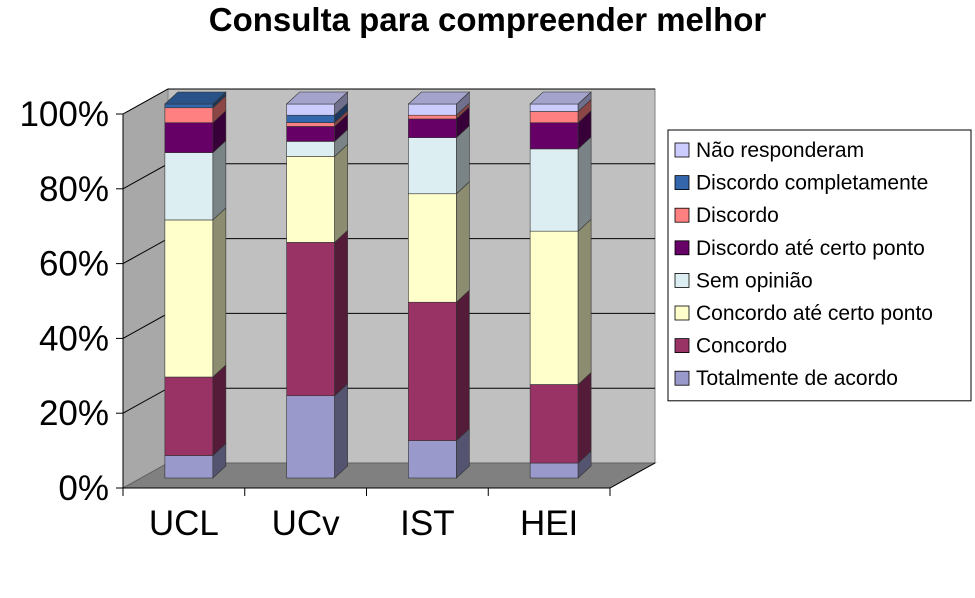 This screenshot has height=598, width=975. Describe the element at coordinates (487, 19) in the screenshot. I see `chart-title: Consulta para compreender melhor` at that location.